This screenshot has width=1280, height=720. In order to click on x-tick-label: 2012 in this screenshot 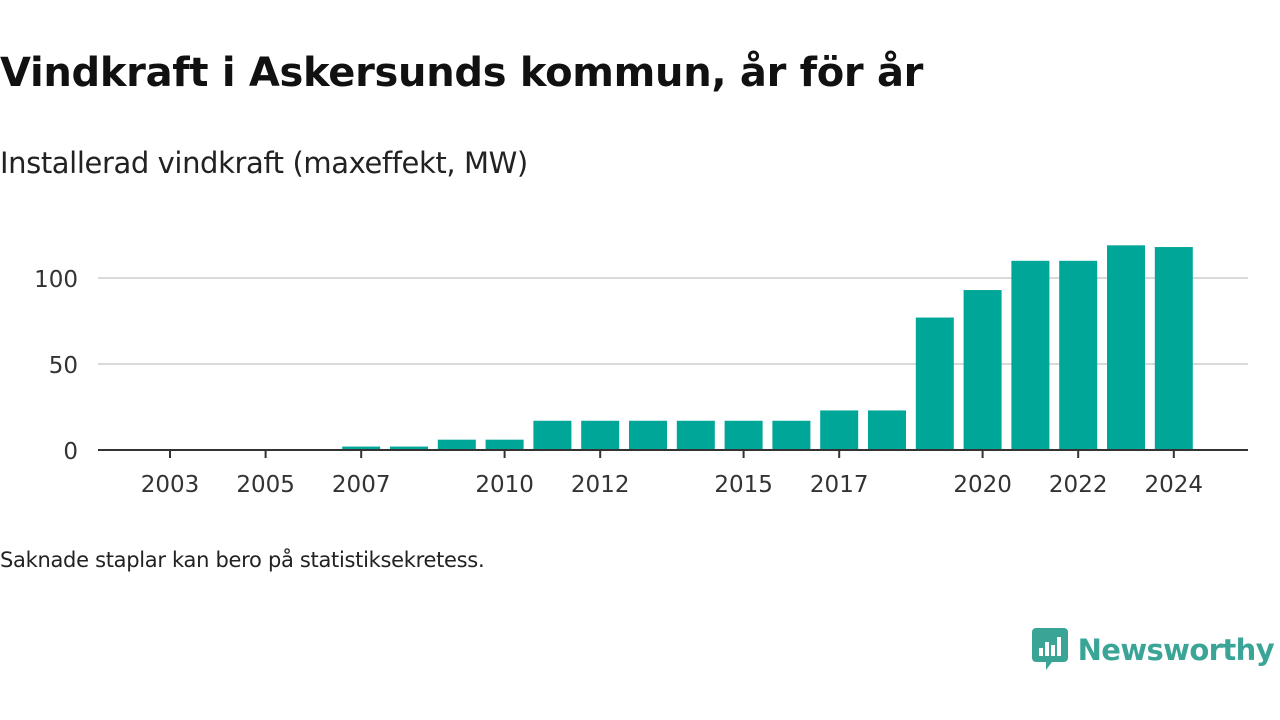, I will do `click(600, 485)`.